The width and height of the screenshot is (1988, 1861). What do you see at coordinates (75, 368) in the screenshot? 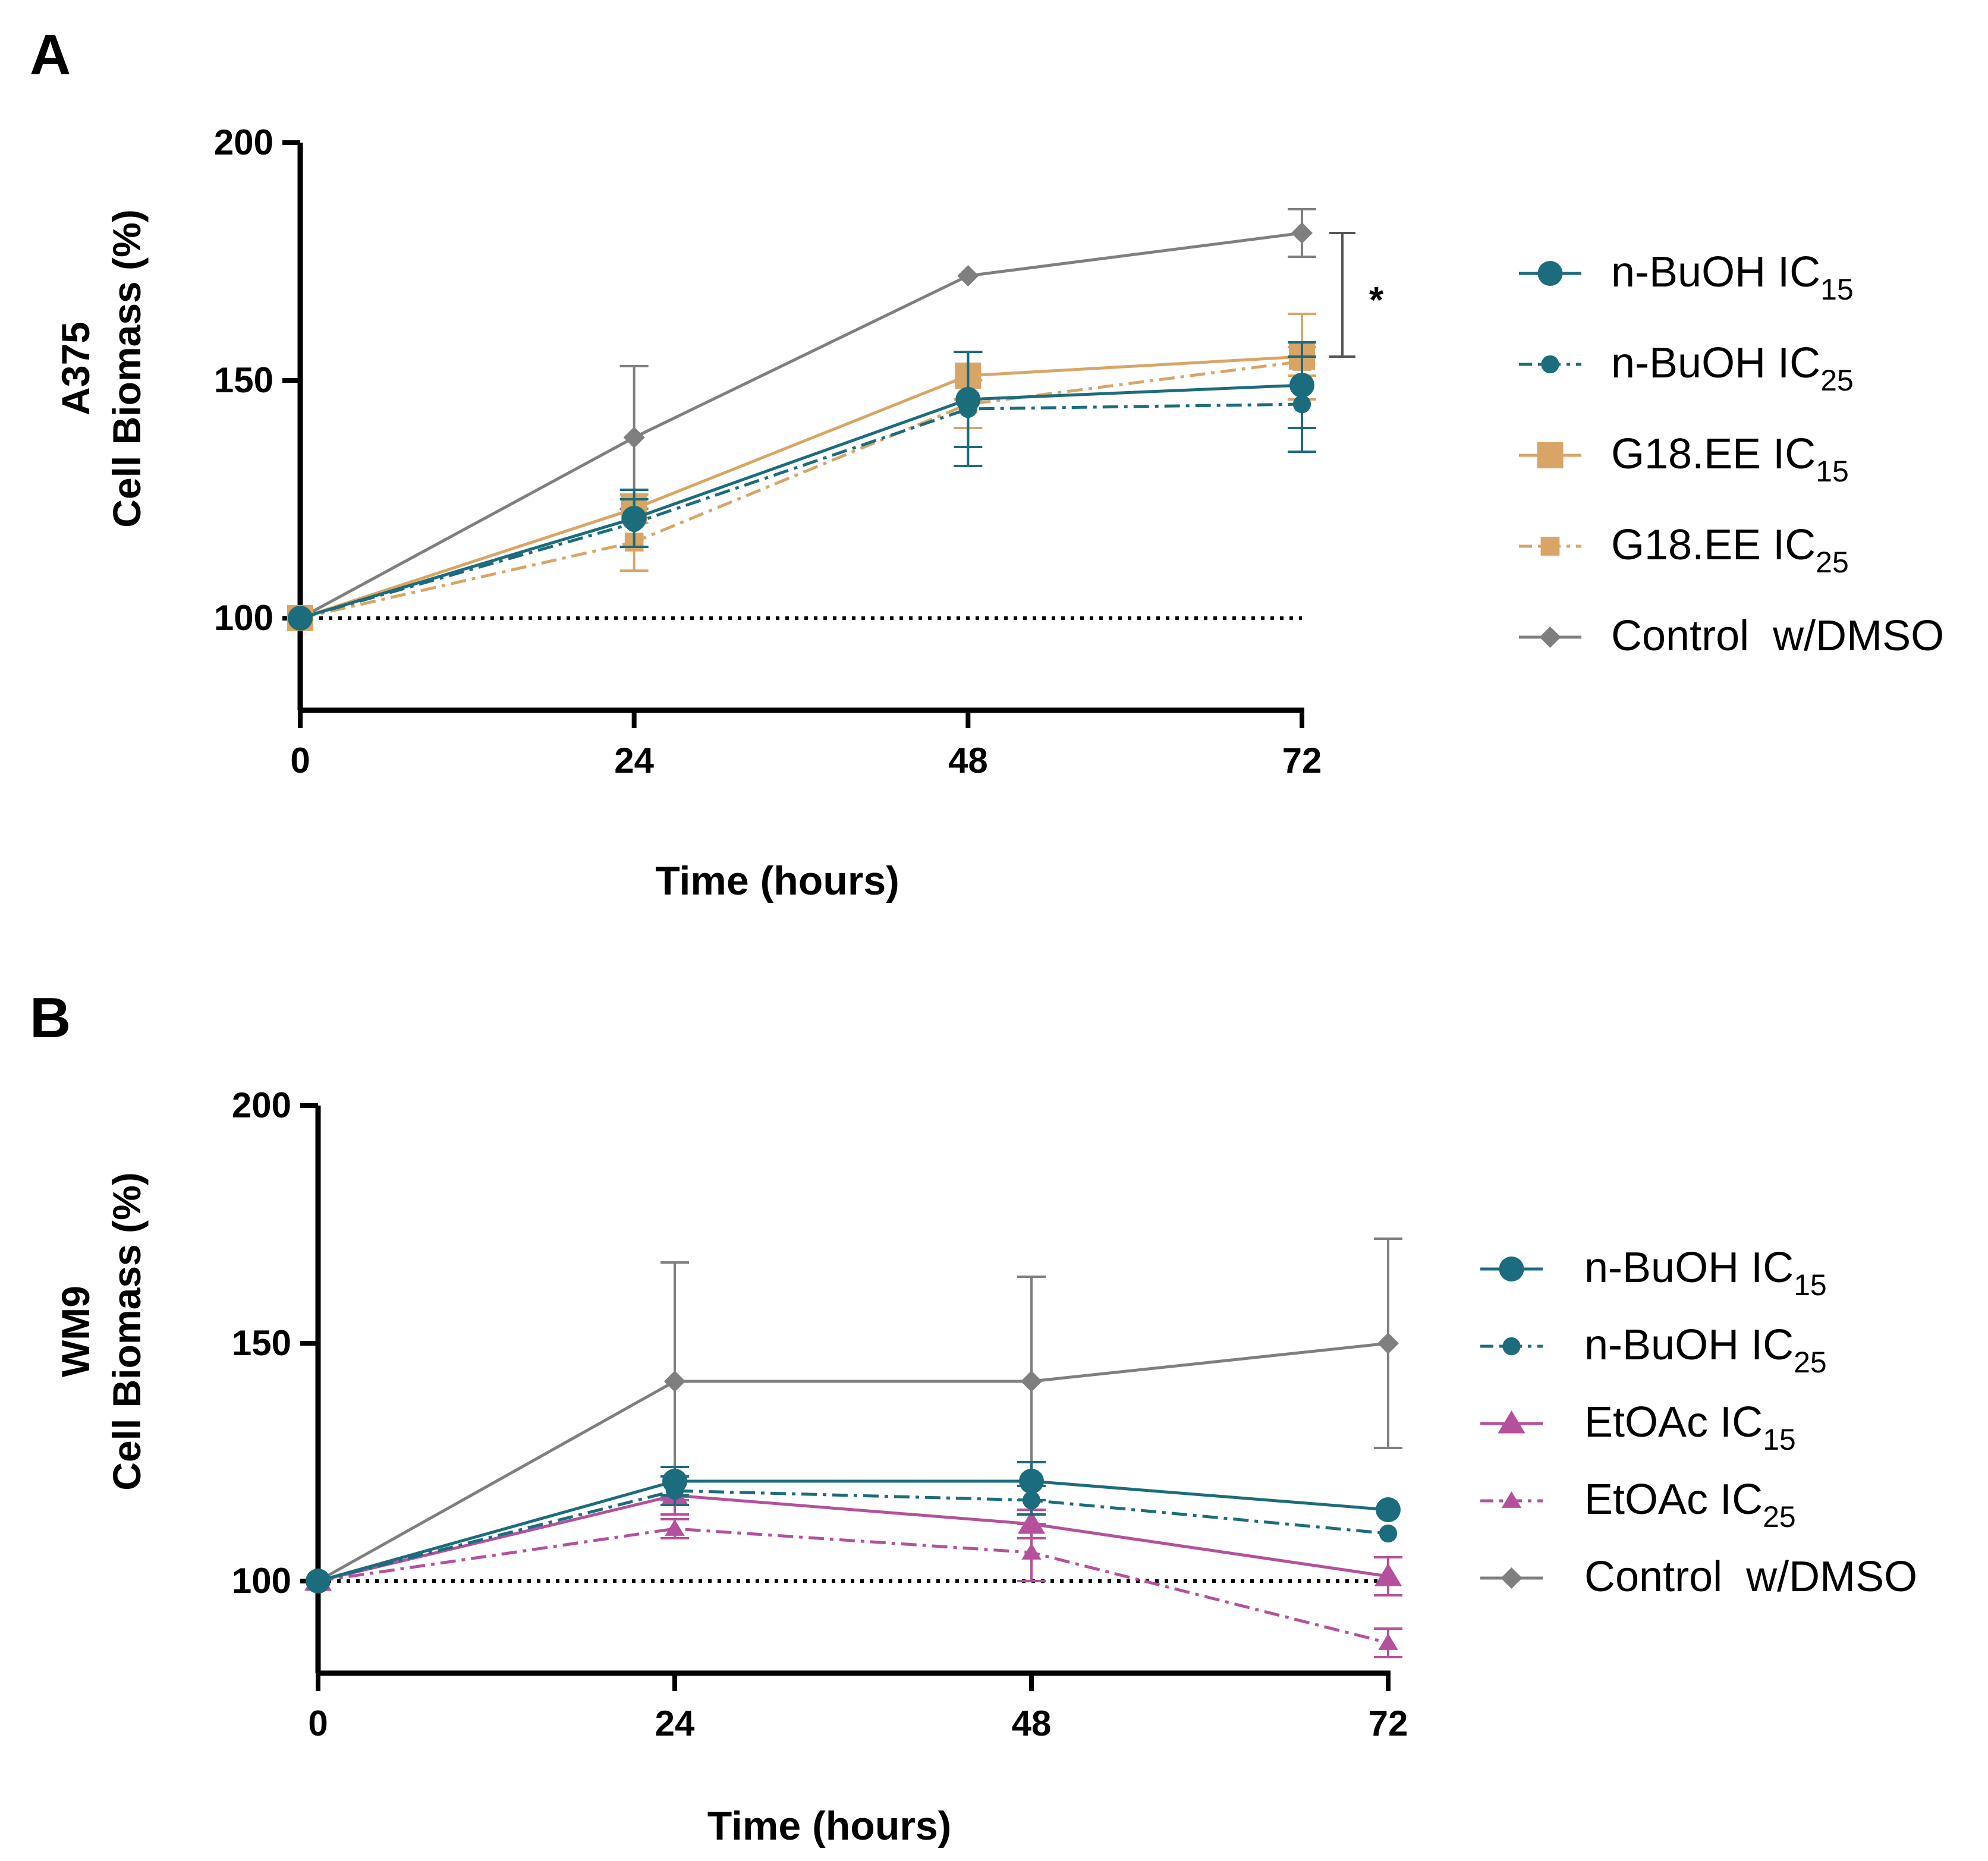
I see `cell-line-label: A375` at bounding box center [75, 368].